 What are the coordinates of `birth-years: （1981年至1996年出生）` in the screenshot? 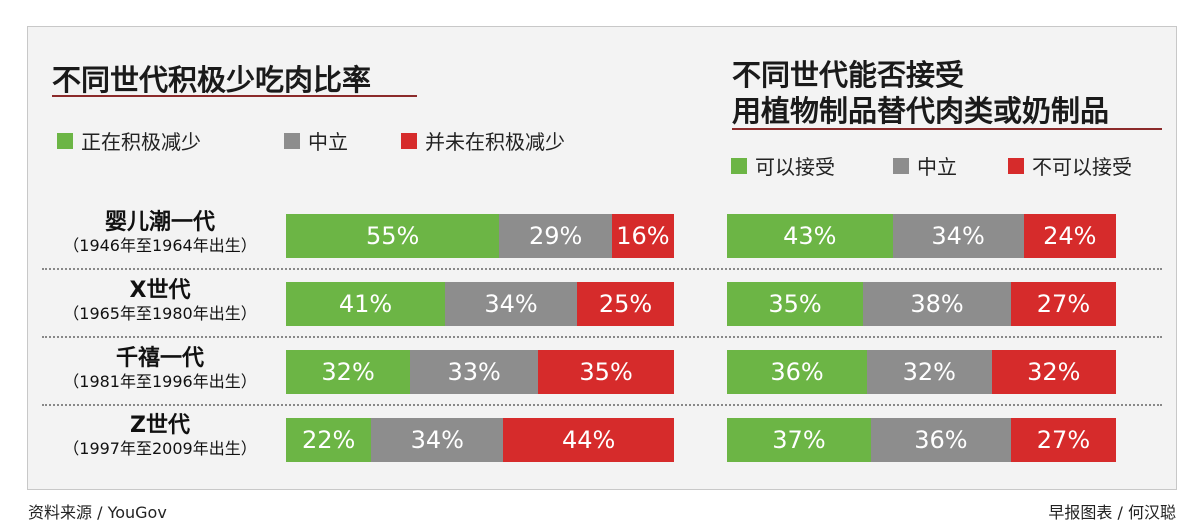 It's located at (160, 381).